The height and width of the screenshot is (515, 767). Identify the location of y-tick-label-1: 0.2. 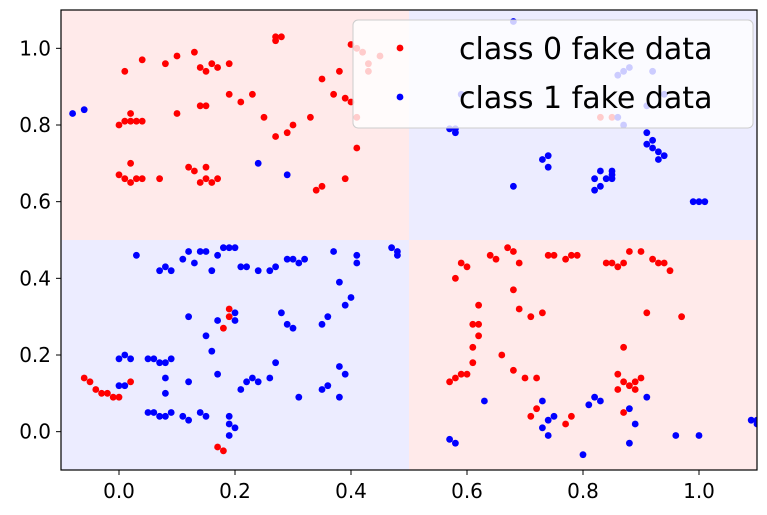
(35, 355).